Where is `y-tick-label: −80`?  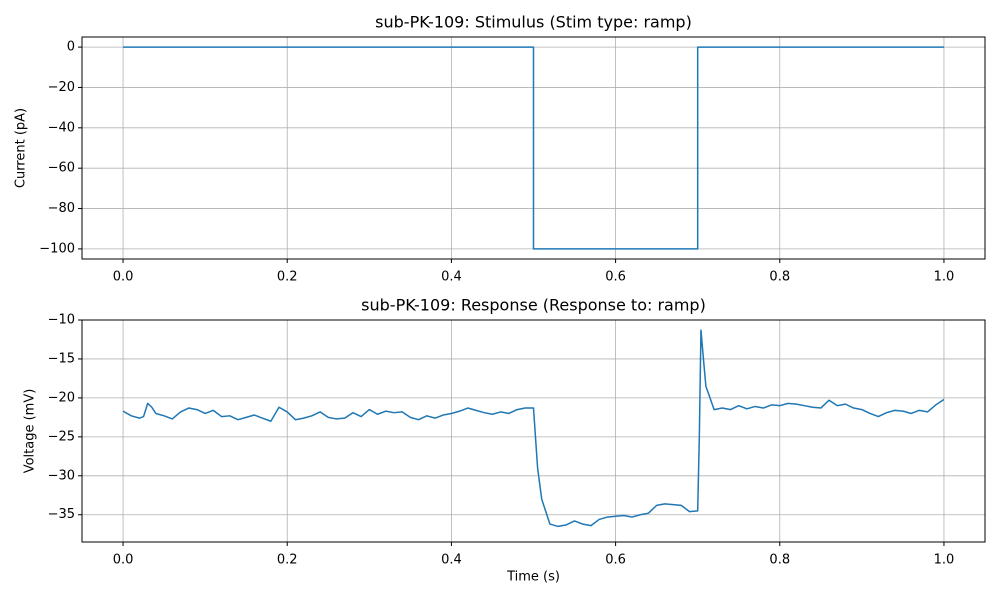 y-tick-label: −80 is located at coordinates (61, 208).